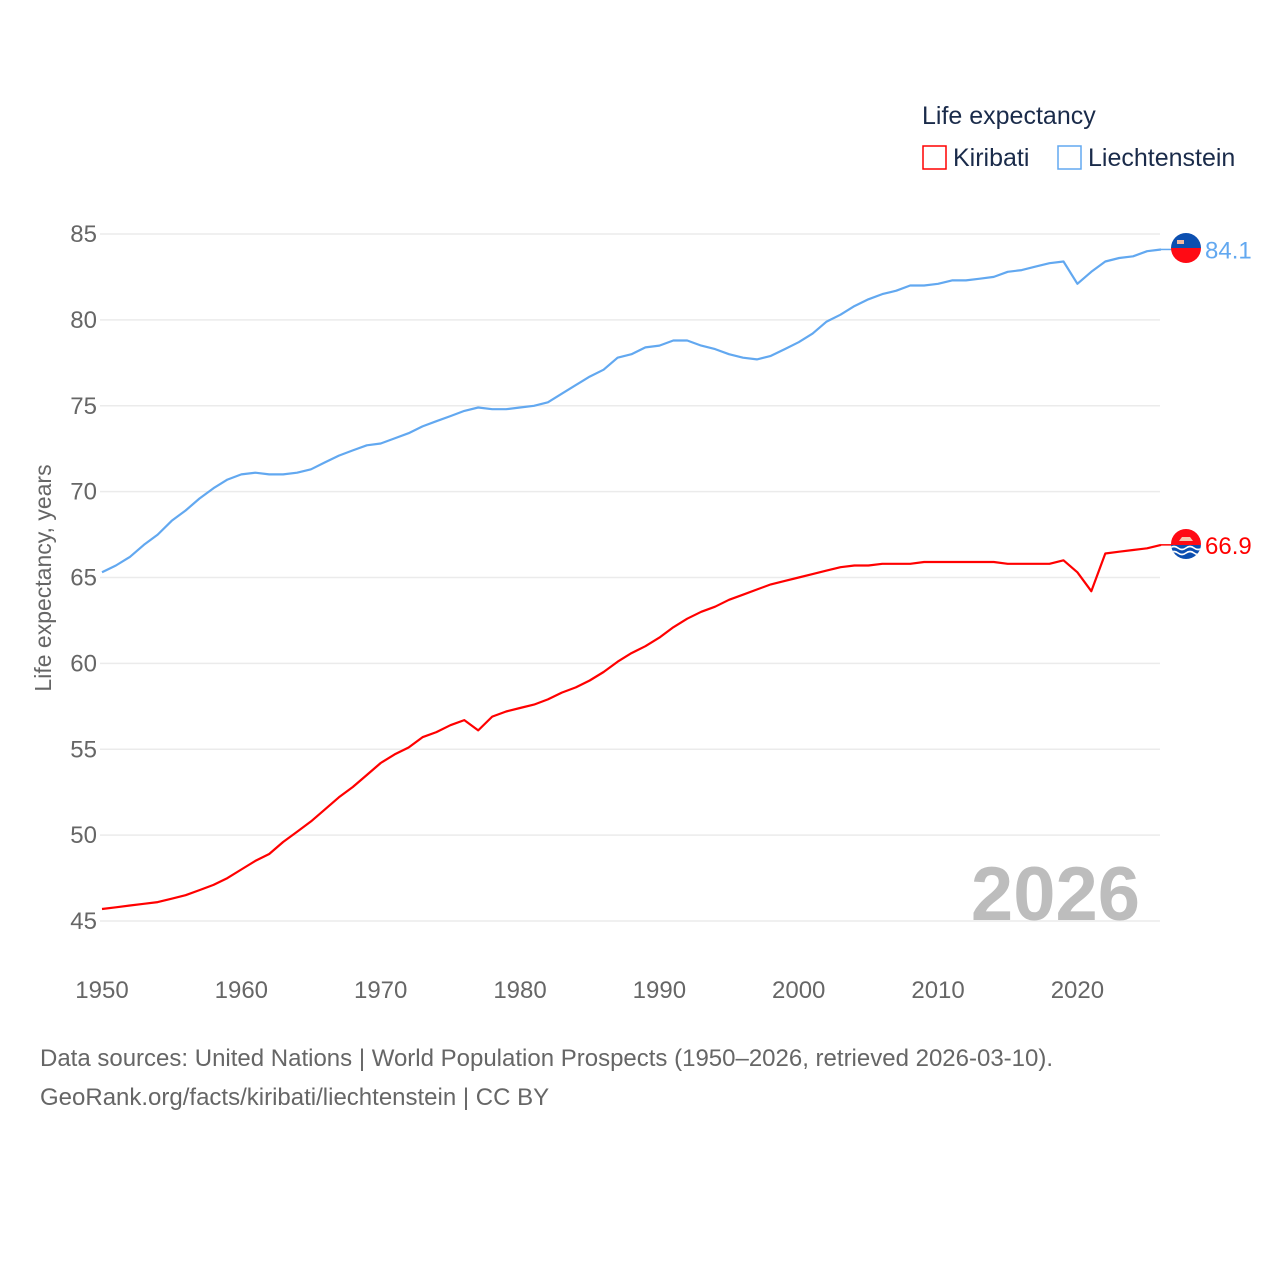 Image resolution: width=1280 pixels, height=1280 pixels. Describe the element at coordinates (83, 921) in the screenshot. I see `y-tick-label: 45` at that location.